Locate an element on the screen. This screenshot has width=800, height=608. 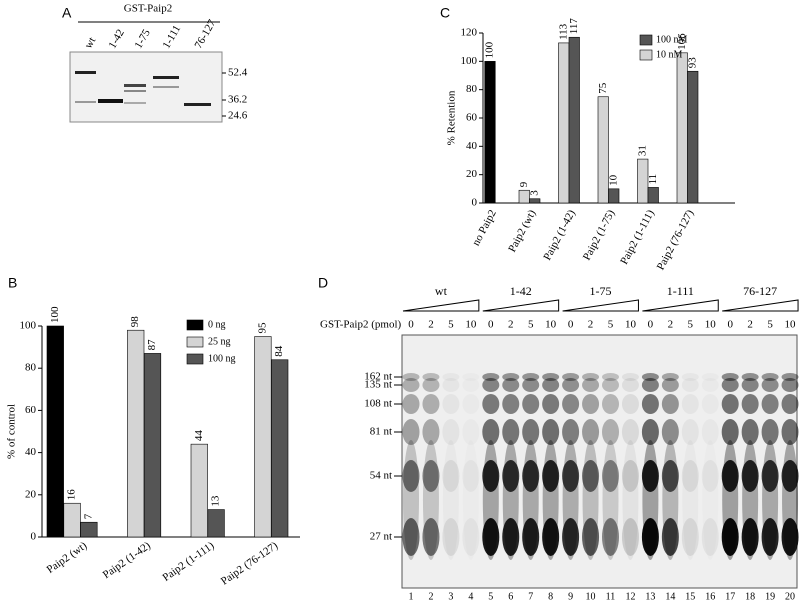
lane-number: 5 is located at coordinates (490, 596).